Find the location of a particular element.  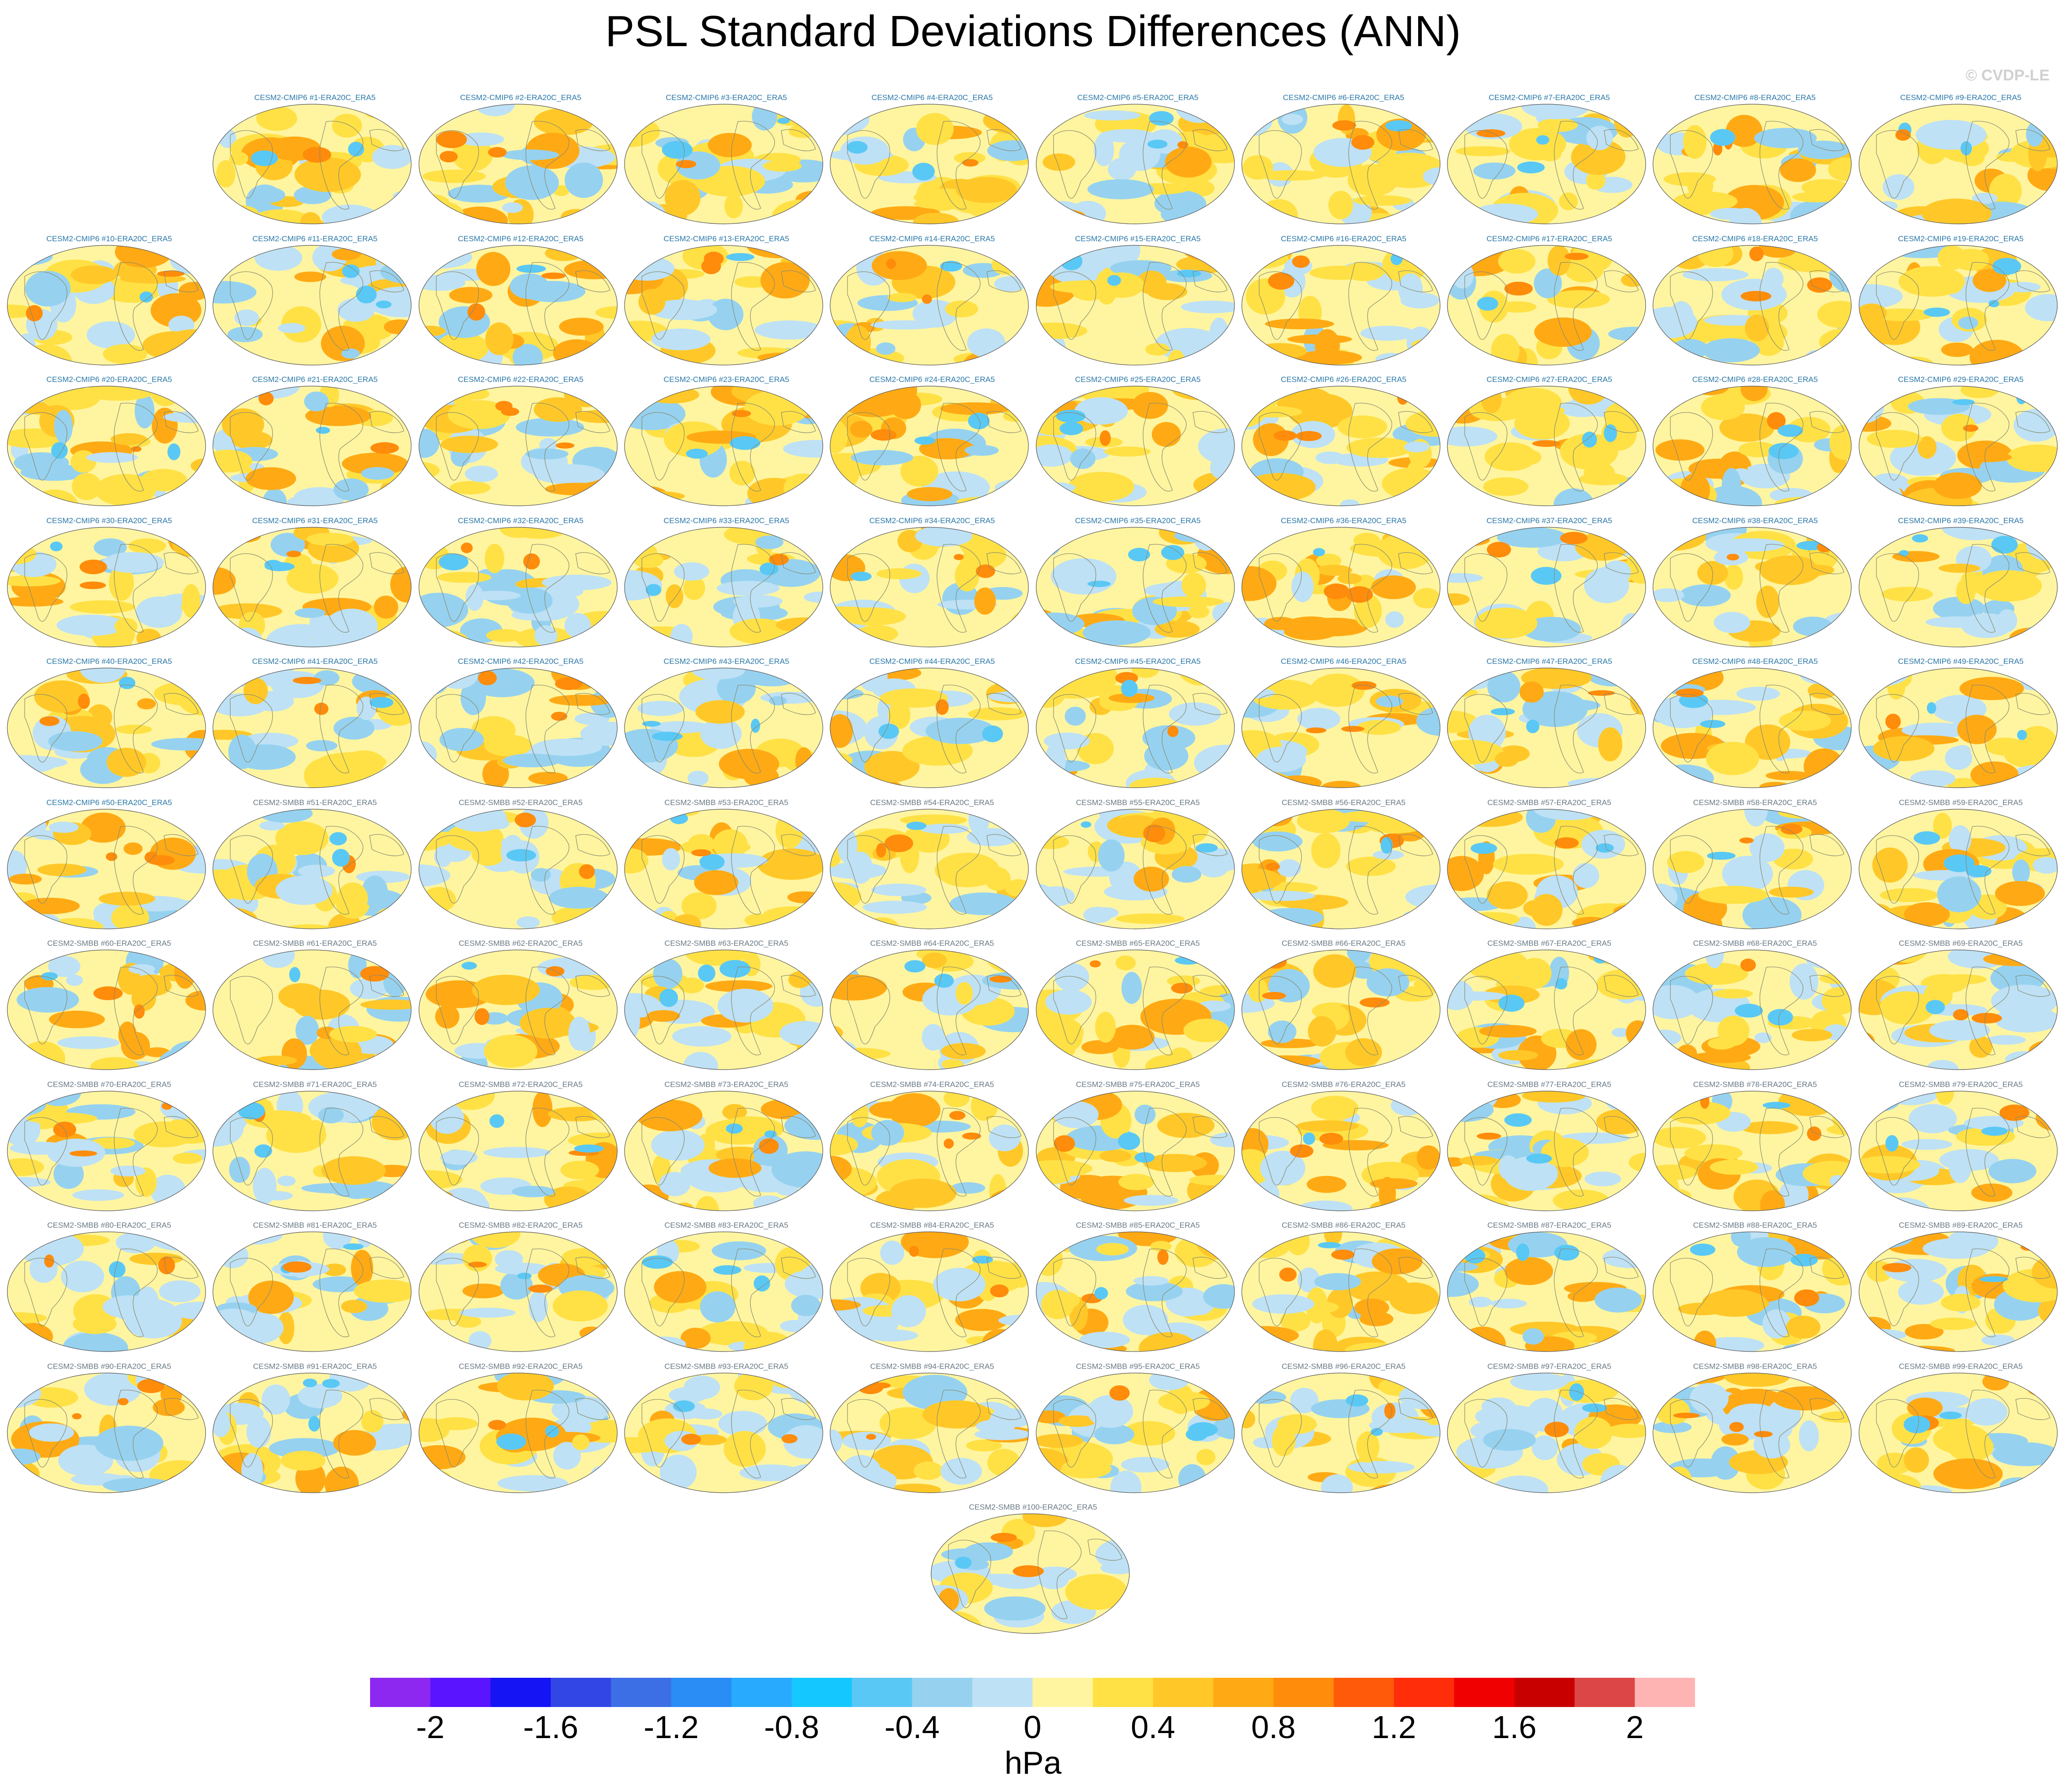

map-panel: CESM2-CMIP6 #9-ERA20C_ERA5 is located at coordinates (1961, 163).